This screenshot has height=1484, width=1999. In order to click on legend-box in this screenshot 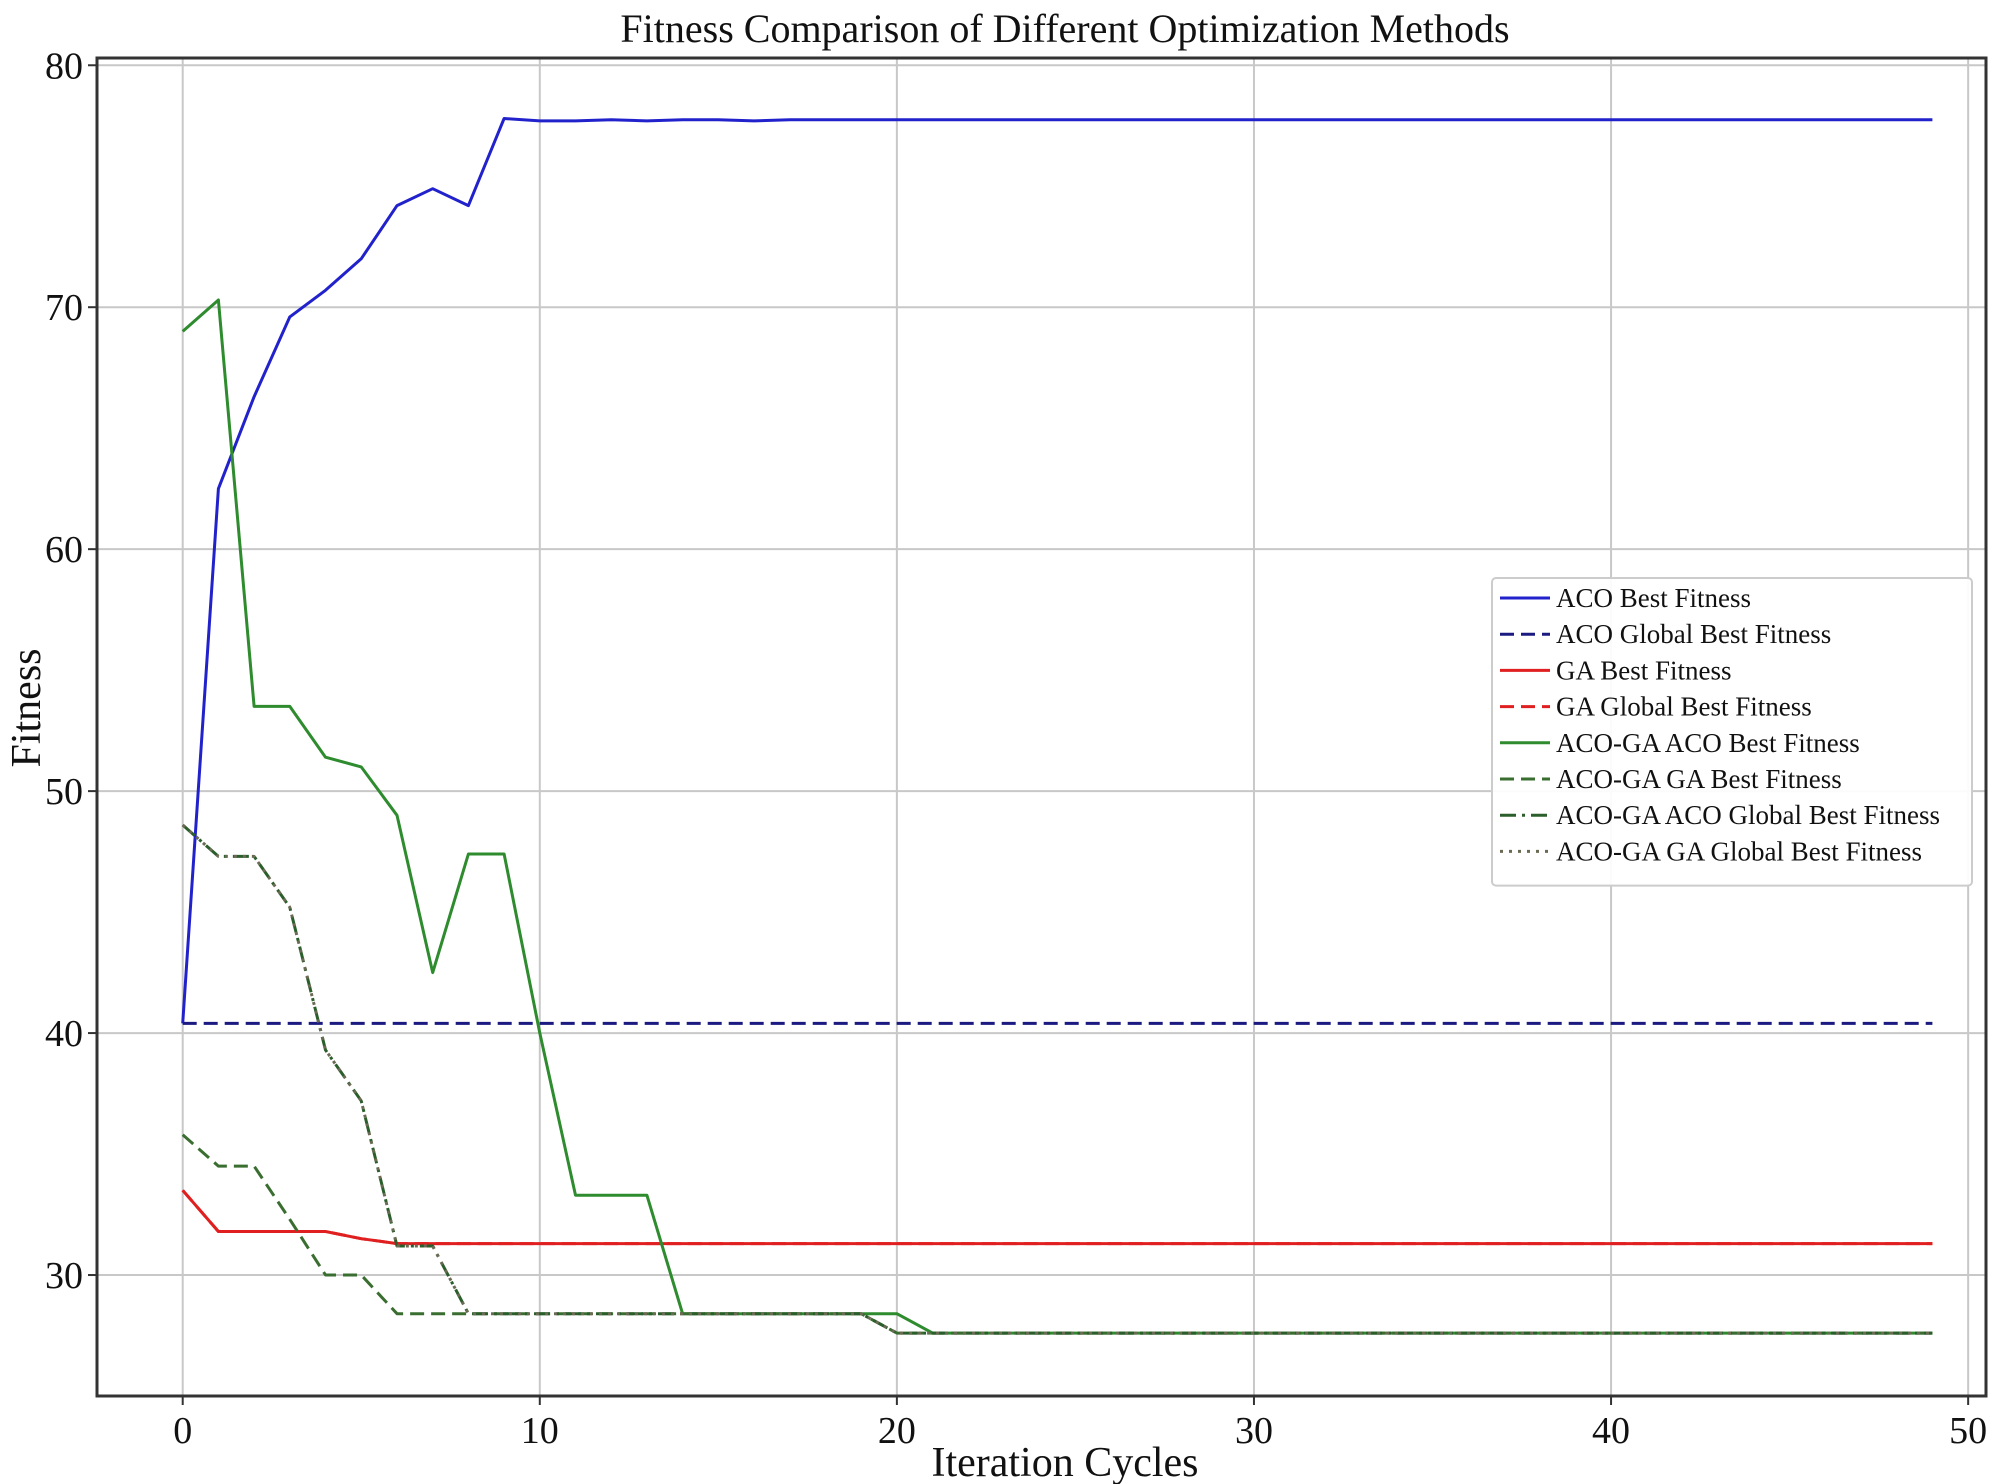, I will do `click(1732, 732)`.